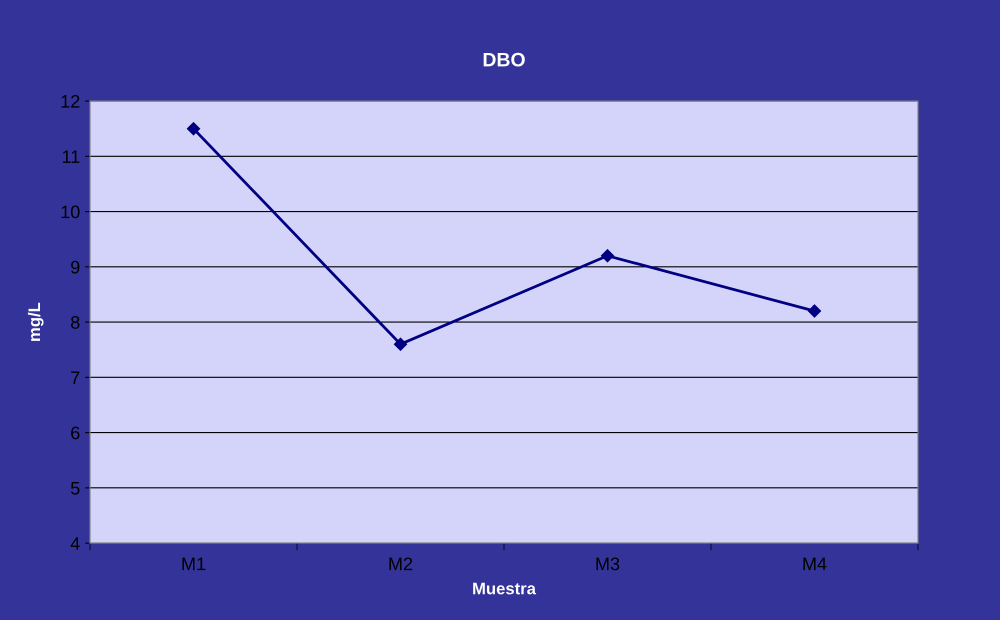 The height and width of the screenshot is (620, 1000). I want to click on y-tick-label: 8, so click(75, 322).